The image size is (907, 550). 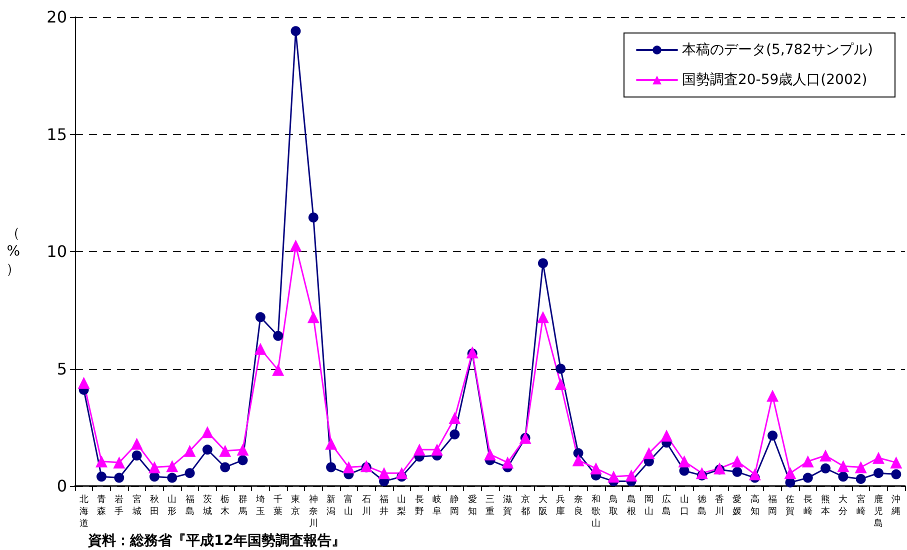 What do you see at coordinates (331, 505) in the screenshot?
I see `x-tick-label: 新潟` at bounding box center [331, 505].